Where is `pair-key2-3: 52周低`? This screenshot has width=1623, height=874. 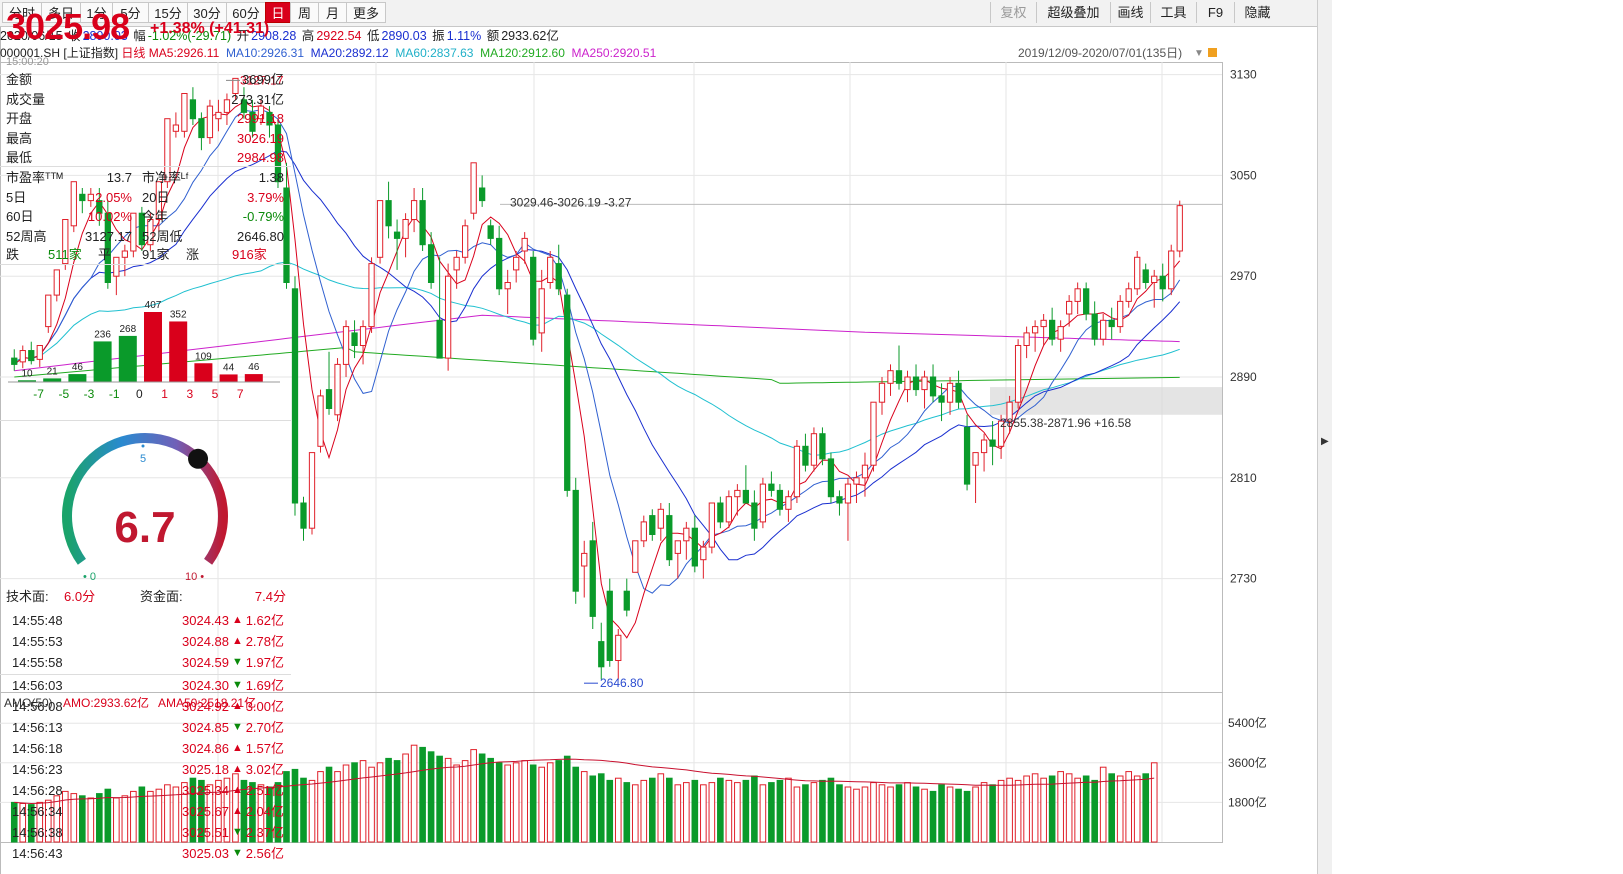 pair-key2-3: 52周低 is located at coordinates (162, 236).